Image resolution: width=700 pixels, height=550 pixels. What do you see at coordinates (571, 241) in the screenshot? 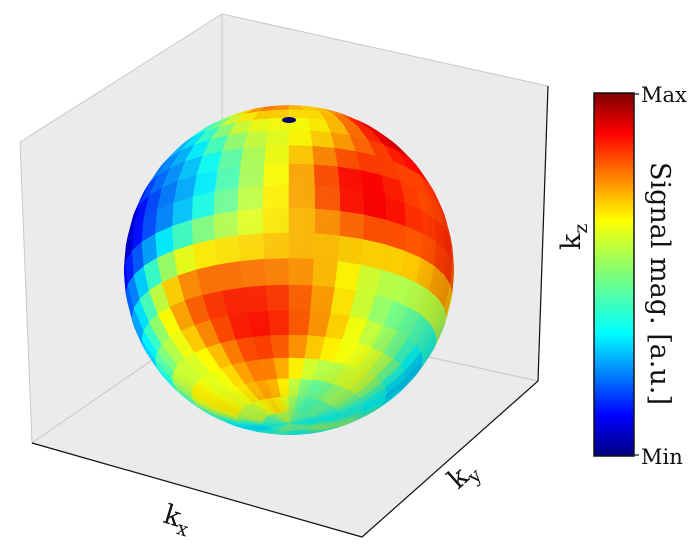
I see `z-axis-title-base: k` at bounding box center [571, 241].